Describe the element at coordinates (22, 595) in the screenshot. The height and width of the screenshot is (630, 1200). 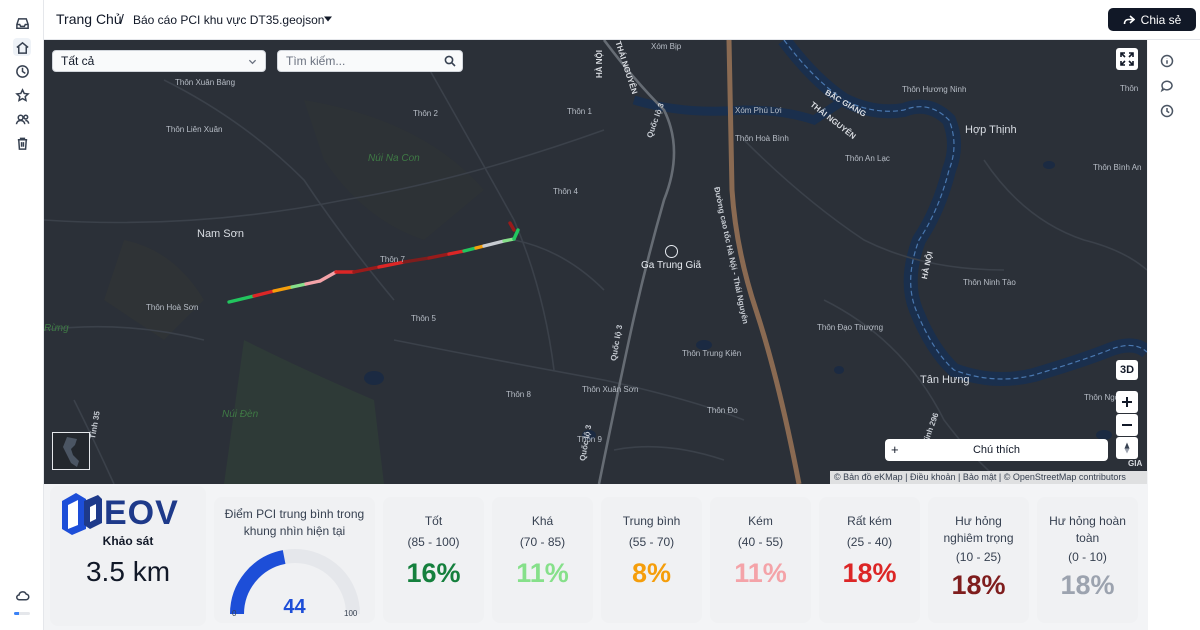
I see `cloud-icon` at that location.